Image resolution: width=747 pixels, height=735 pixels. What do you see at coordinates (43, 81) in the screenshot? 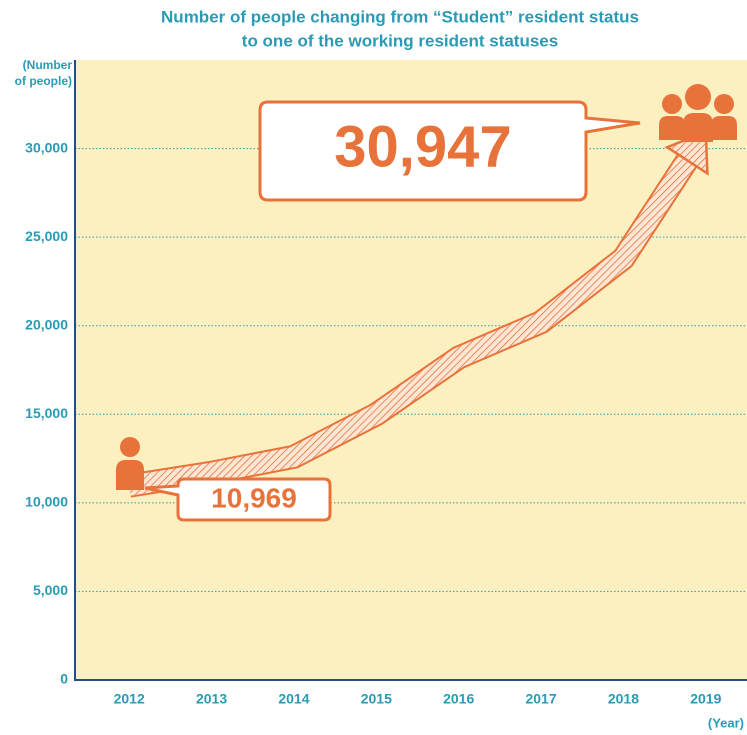
I see `y-axis-label: of people)` at bounding box center [43, 81].